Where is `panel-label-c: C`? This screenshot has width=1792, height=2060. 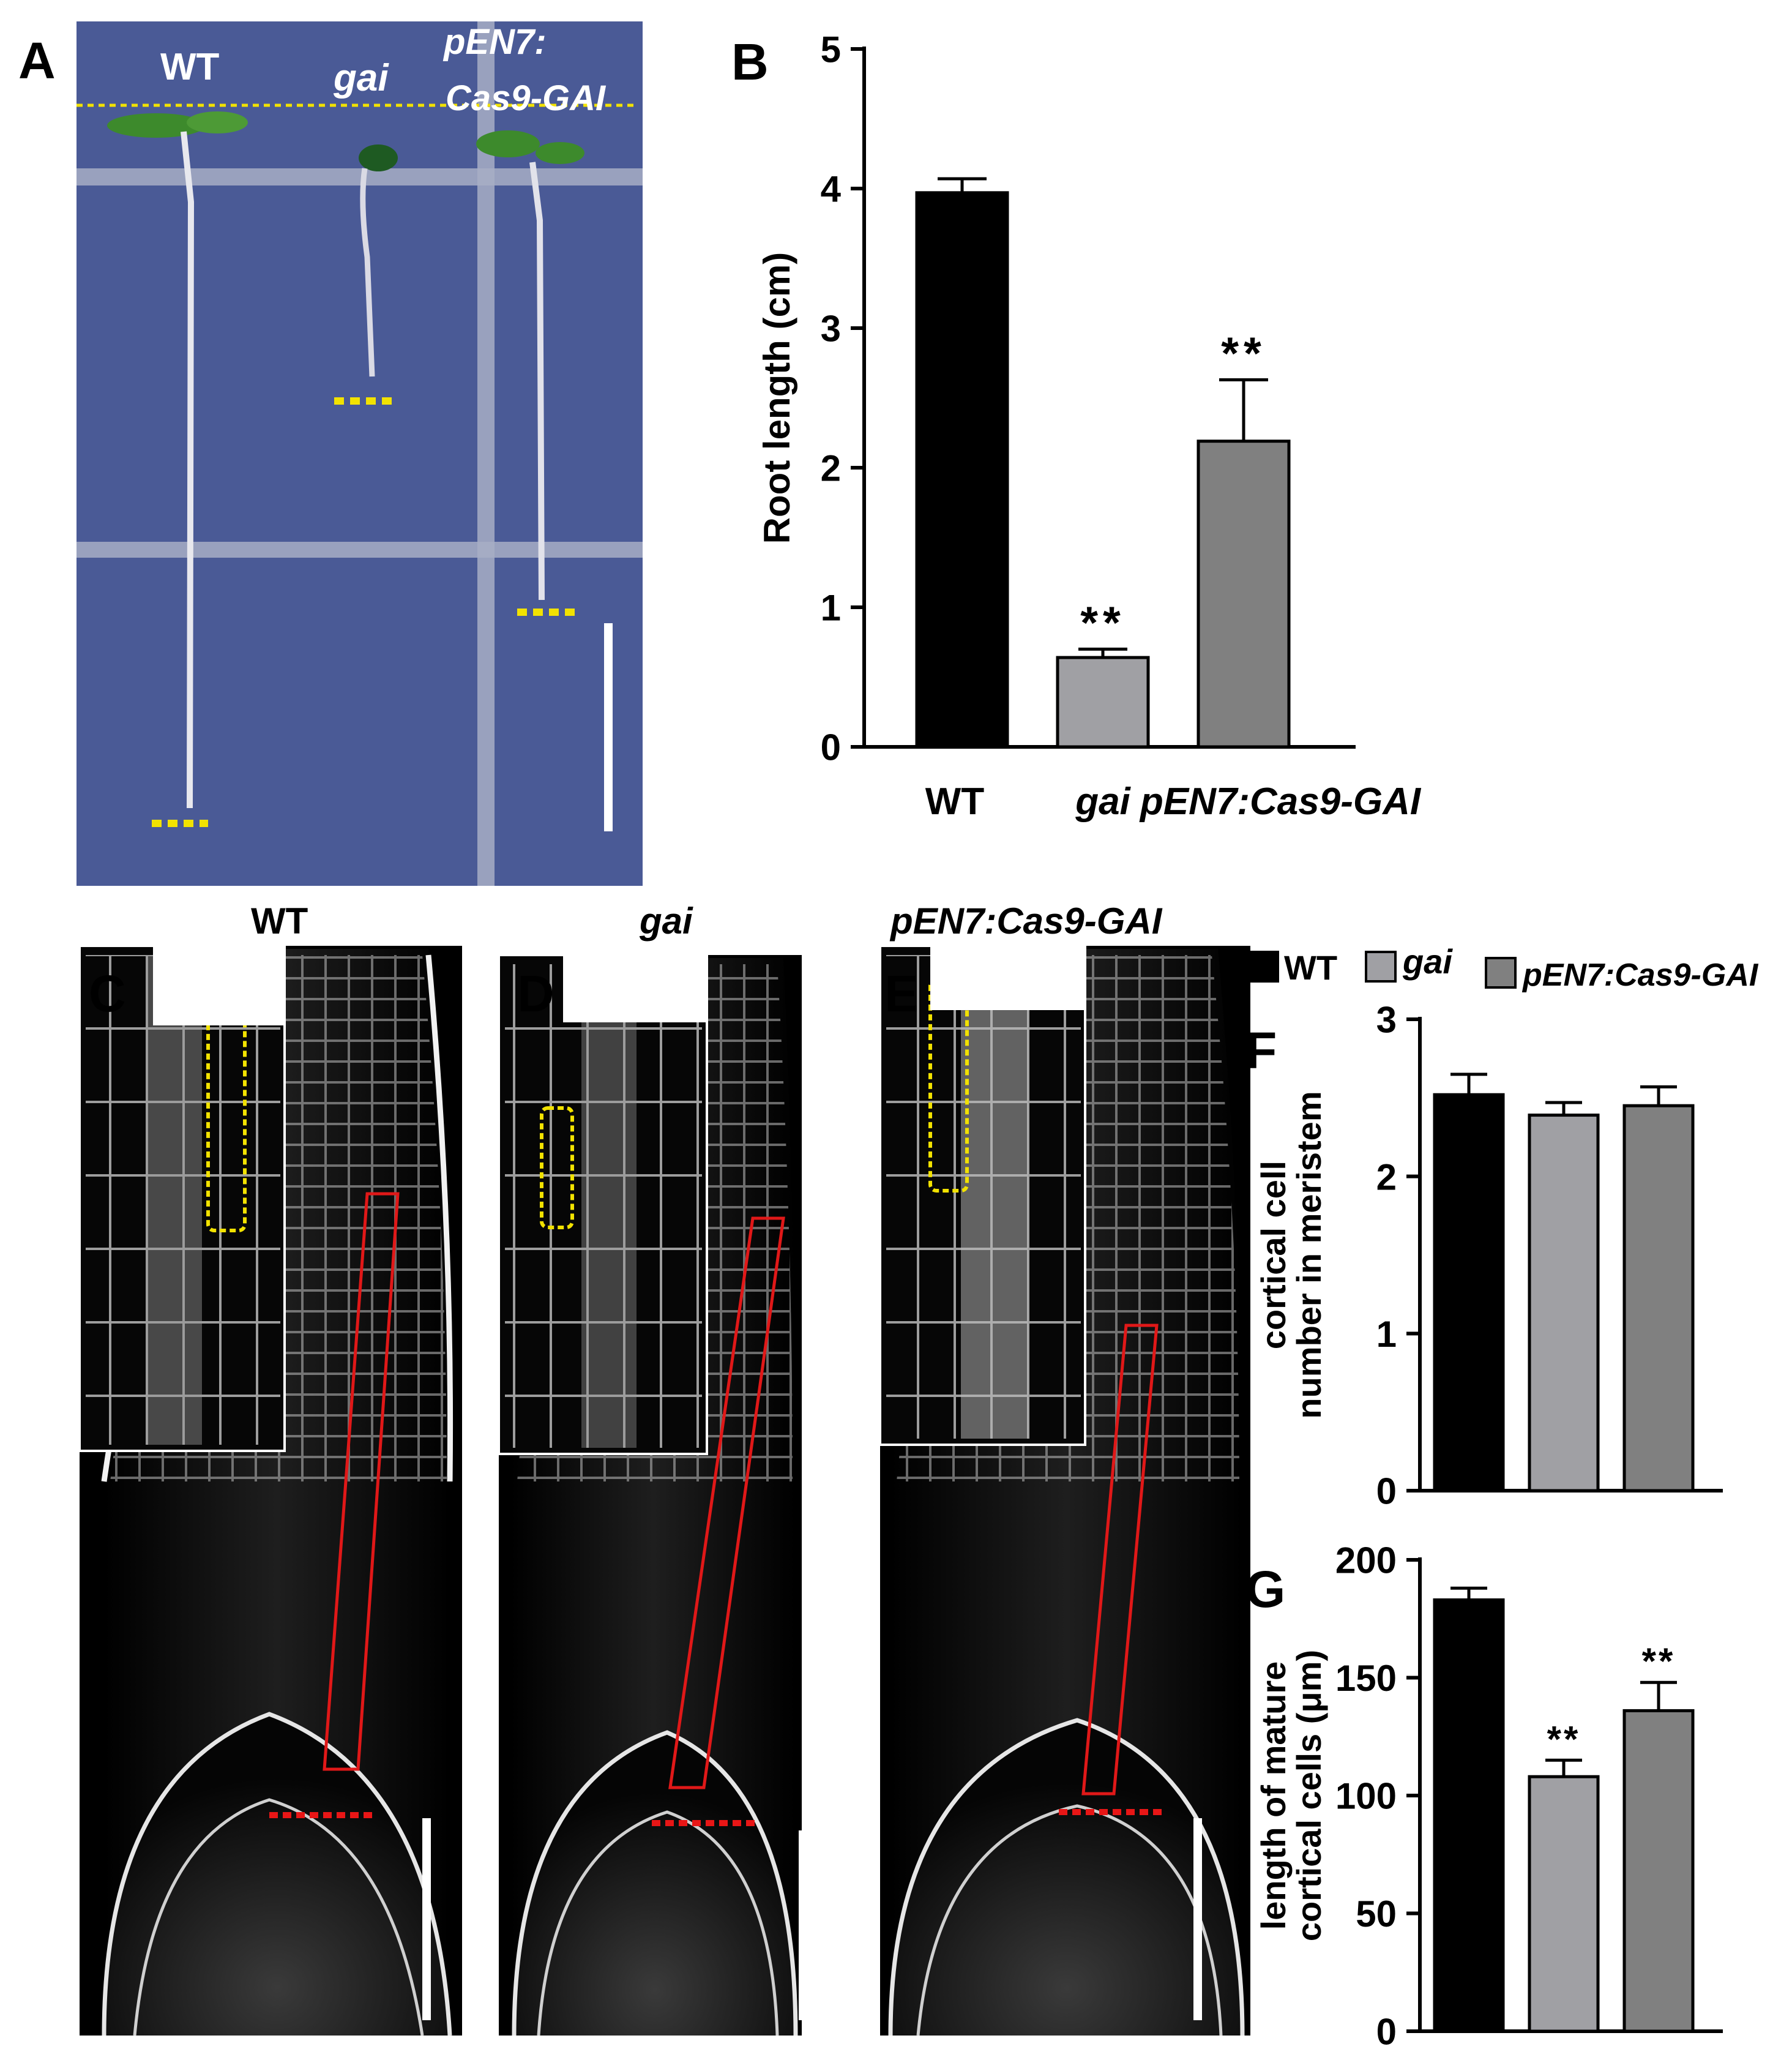
panel-label-c: C is located at coordinates (107, 994).